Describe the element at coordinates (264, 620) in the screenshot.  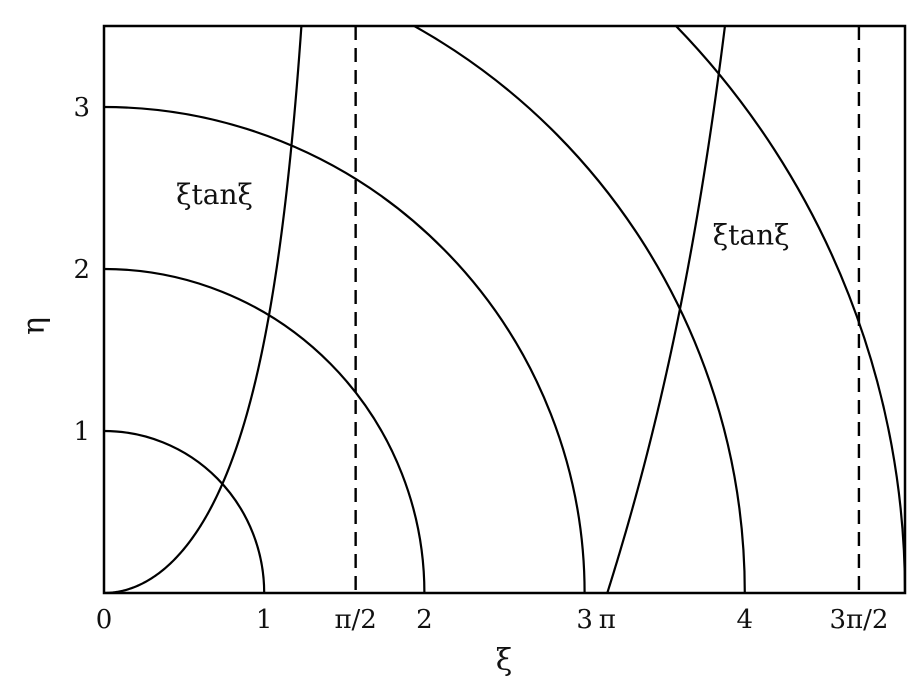
I see `x-tick-label: 1` at that location.